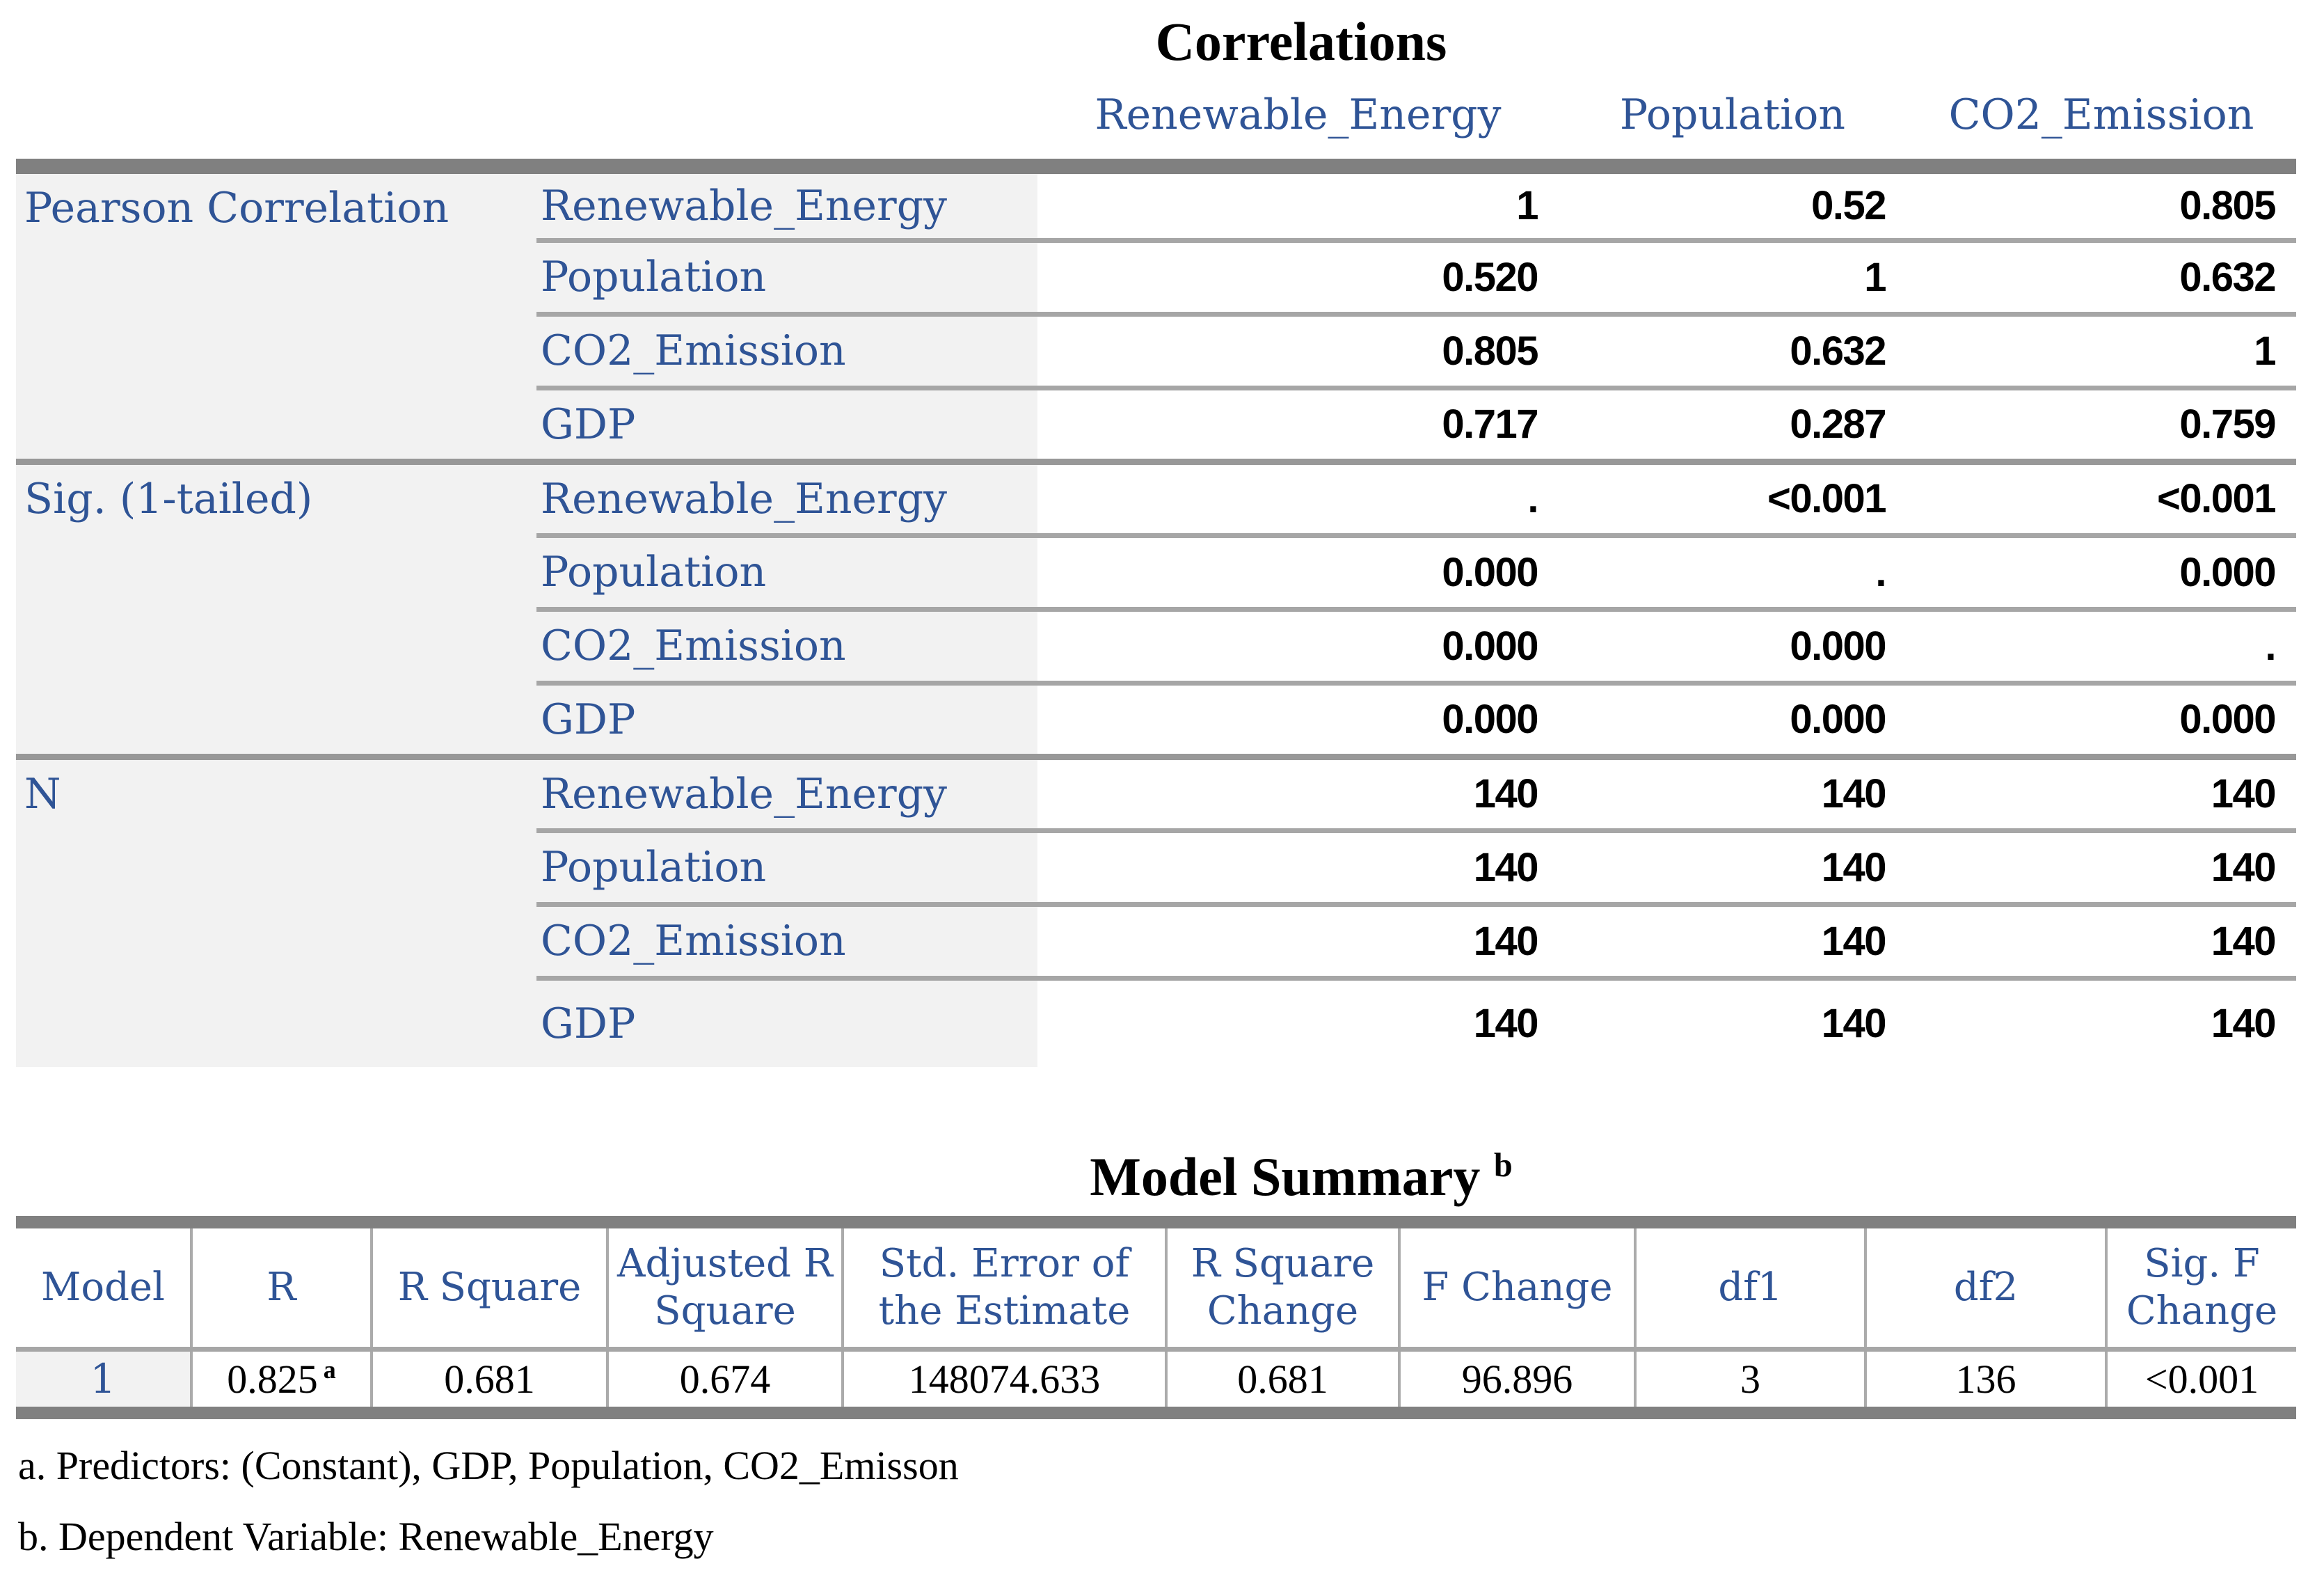 The height and width of the screenshot is (1573, 2324). What do you see at coordinates (724, 1284) in the screenshot?
I see `column-header-adjusted-r-square: Adjusted R Square` at bounding box center [724, 1284].